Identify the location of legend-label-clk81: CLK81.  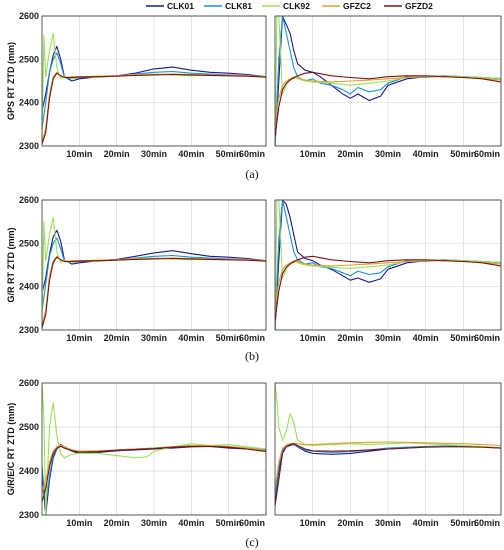
(238, 6).